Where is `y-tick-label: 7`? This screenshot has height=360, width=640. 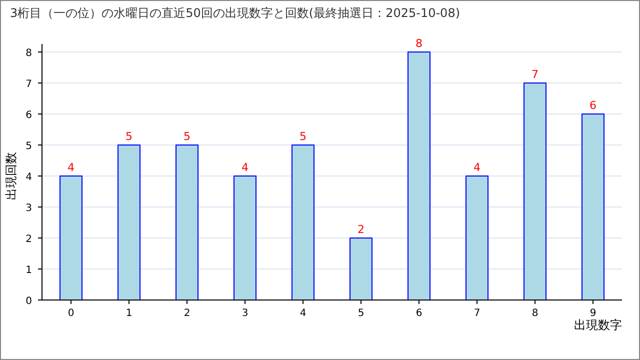
y-tick-label: 7 is located at coordinates (29, 84).